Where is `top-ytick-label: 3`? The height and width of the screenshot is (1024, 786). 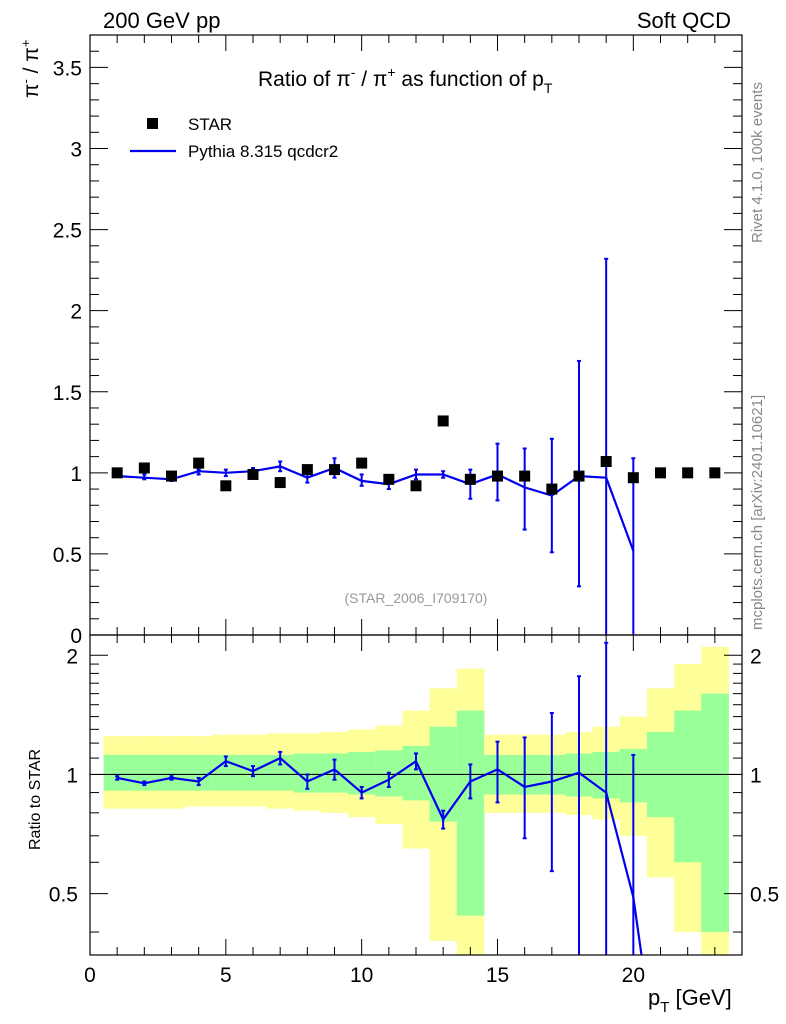 top-ytick-label: 3 is located at coordinates (76, 150).